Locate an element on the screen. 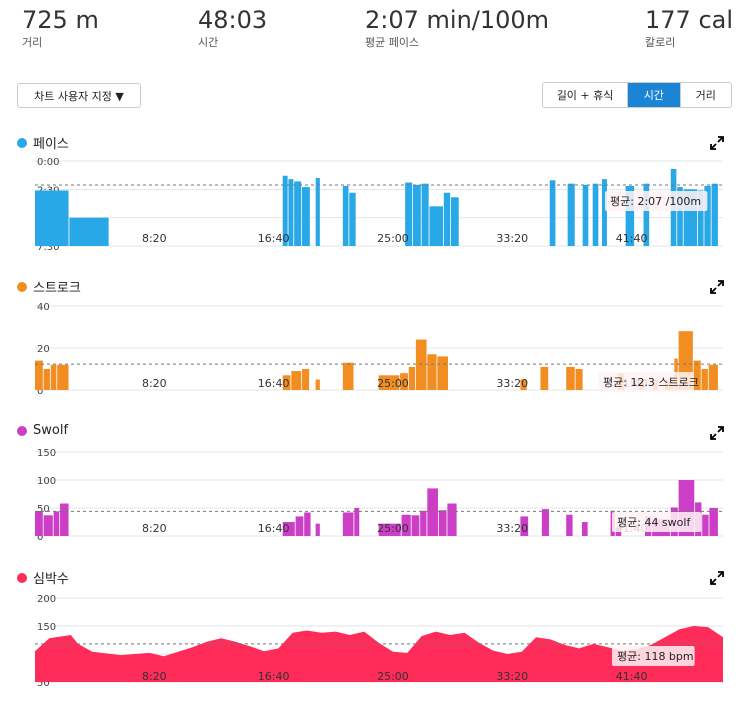 The width and height of the screenshot is (742, 710). segment-distance: 거리 is located at coordinates (705, 95).